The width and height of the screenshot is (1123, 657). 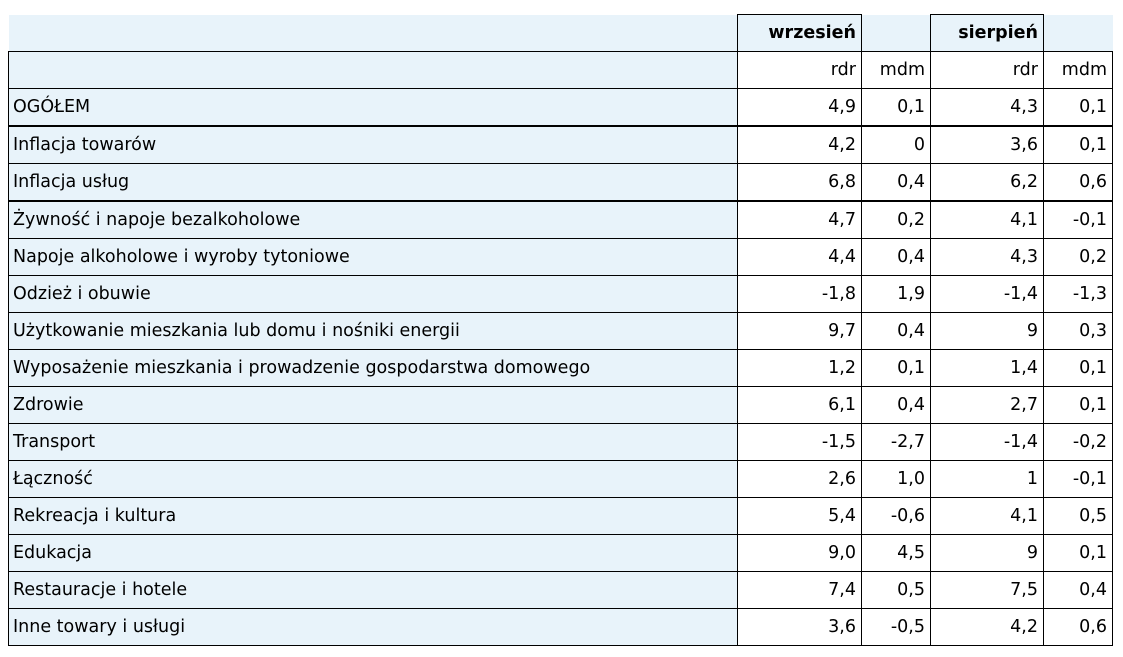 What do you see at coordinates (896, 516) in the screenshot?
I see `value-wrzesien-mdm: -0,6` at bounding box center [896, 516].